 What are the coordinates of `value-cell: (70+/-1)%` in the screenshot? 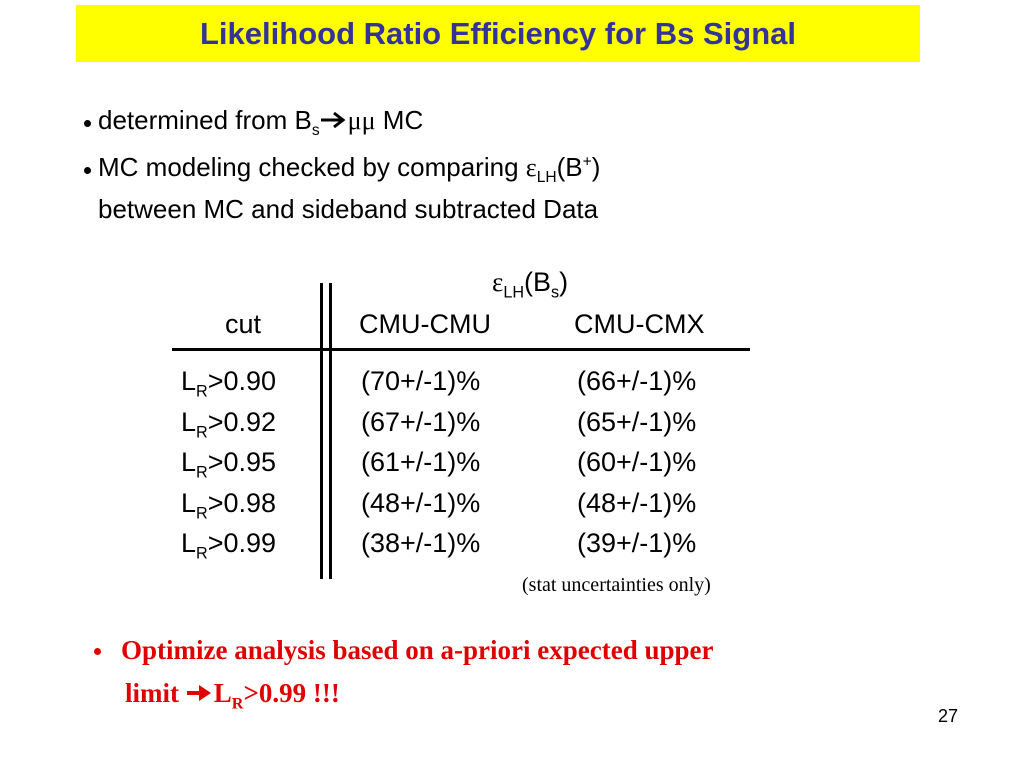 It's located at (421, 381).